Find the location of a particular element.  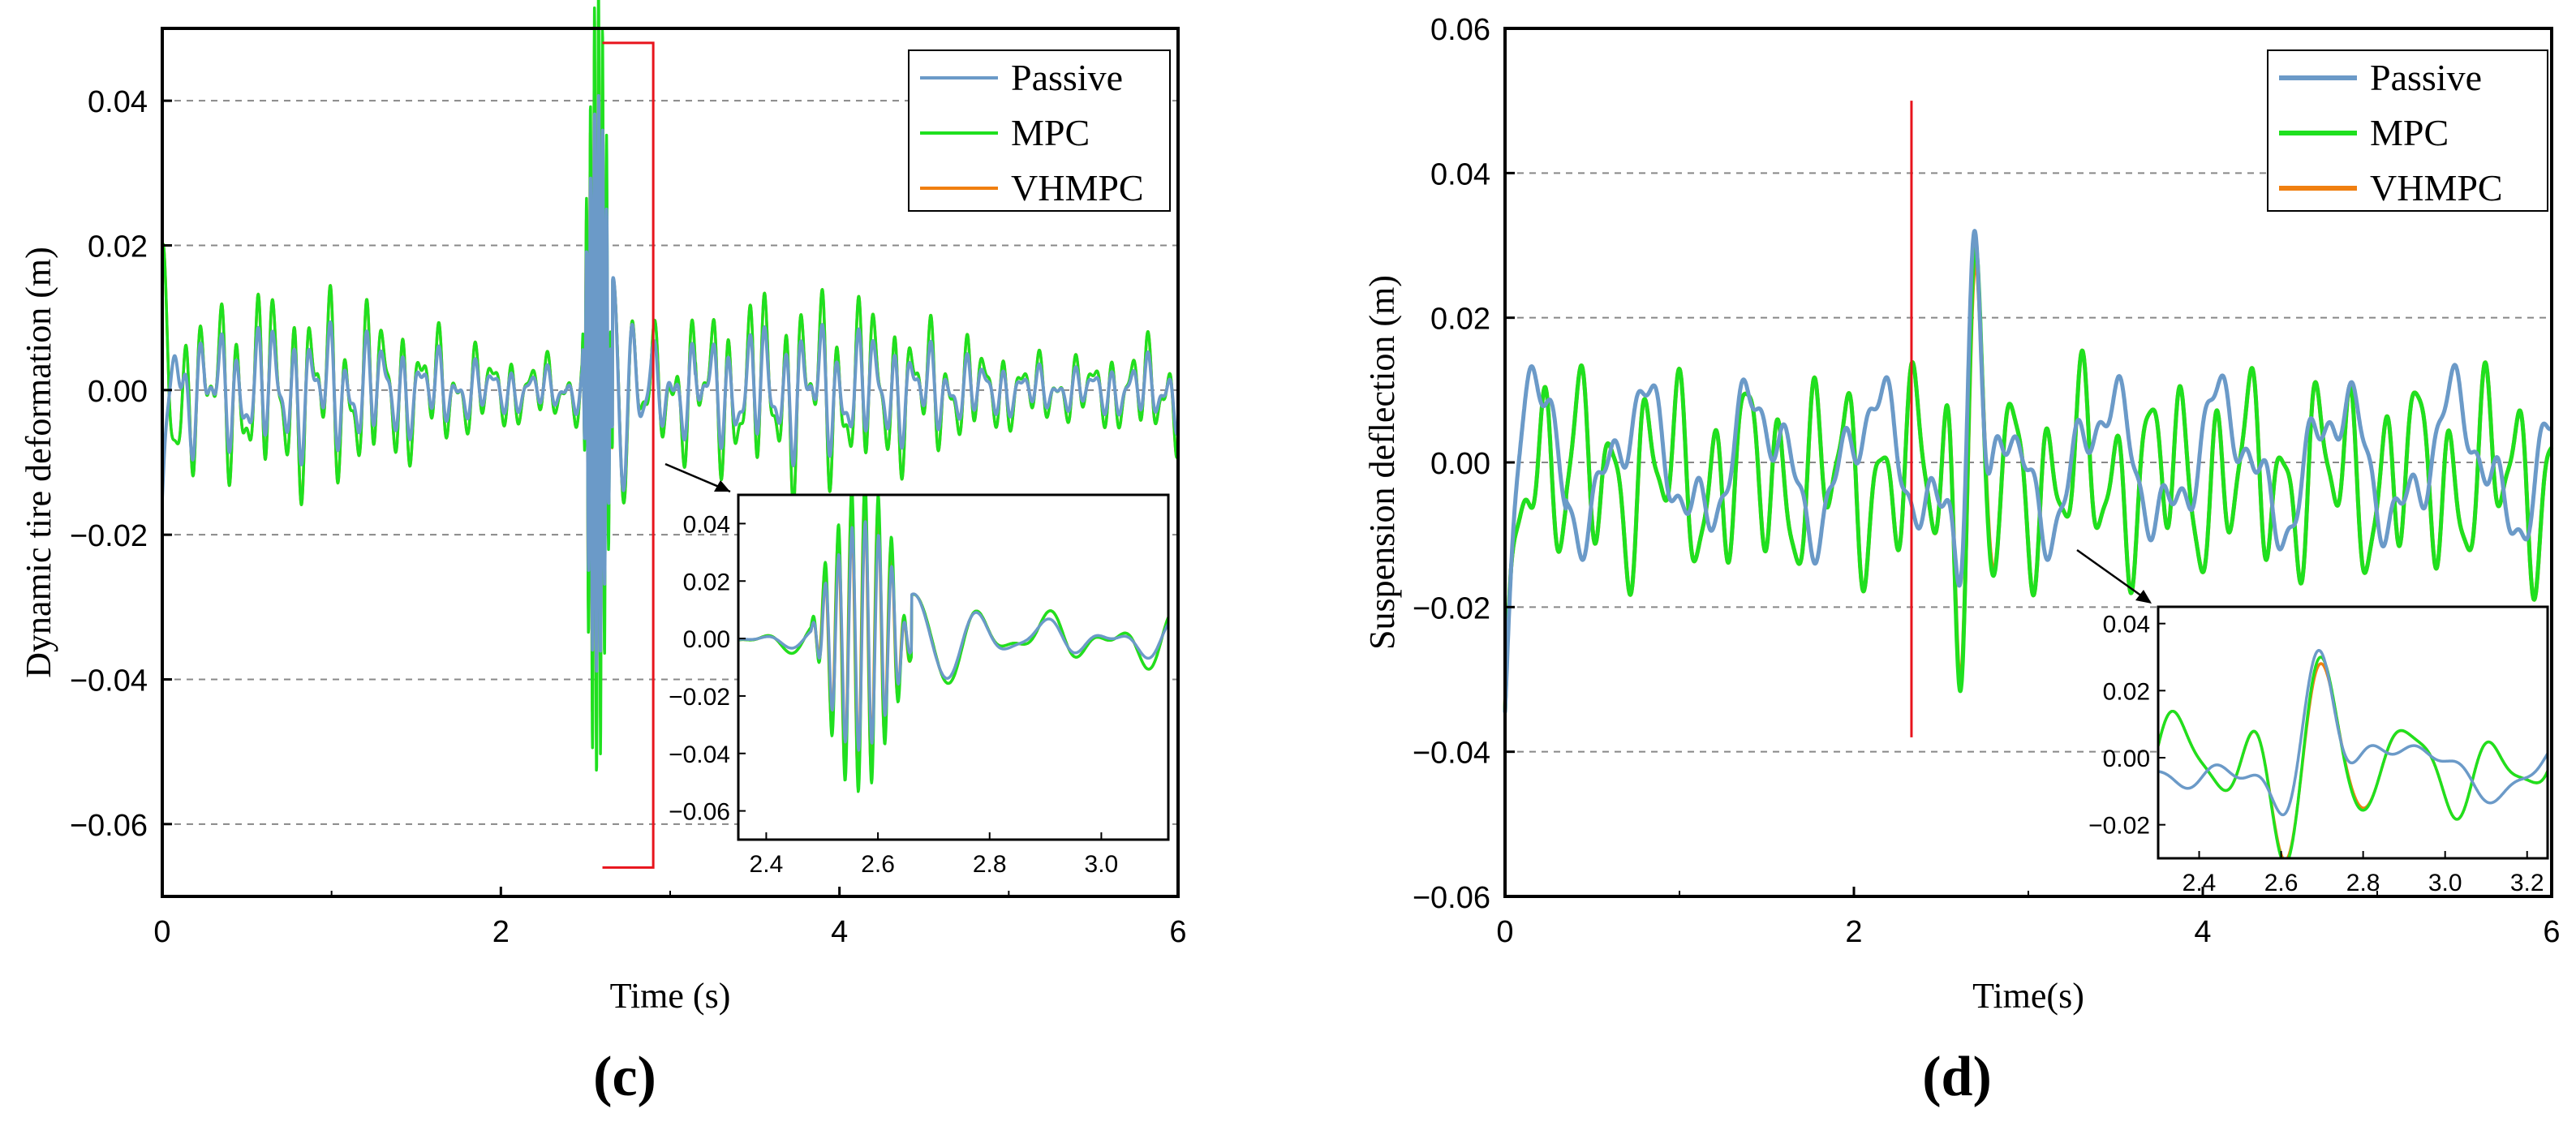

panel-c-zoom-arrowhead is located at coordinates (722, 486).